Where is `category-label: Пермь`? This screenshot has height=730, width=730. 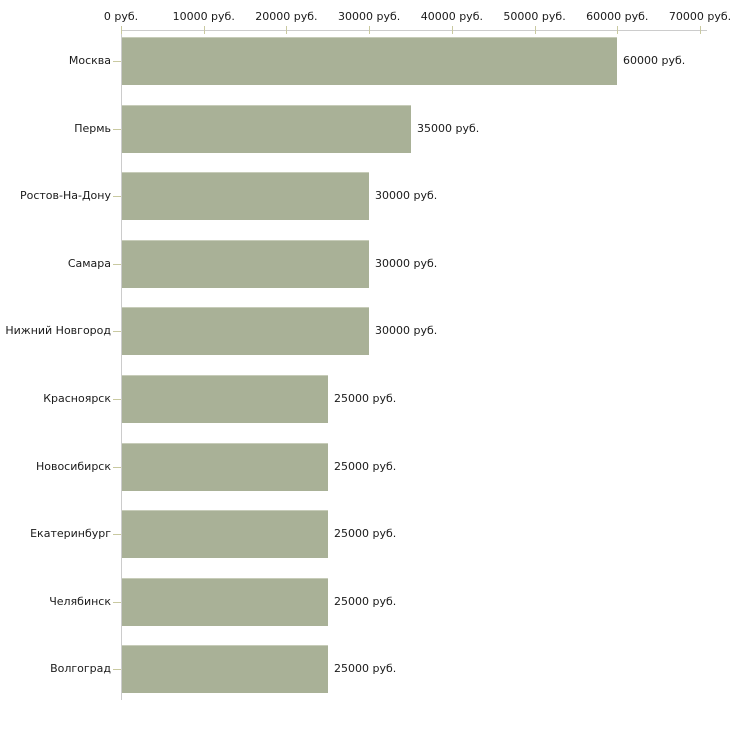 category-label: Пермь is located at coordinates (92, 128).